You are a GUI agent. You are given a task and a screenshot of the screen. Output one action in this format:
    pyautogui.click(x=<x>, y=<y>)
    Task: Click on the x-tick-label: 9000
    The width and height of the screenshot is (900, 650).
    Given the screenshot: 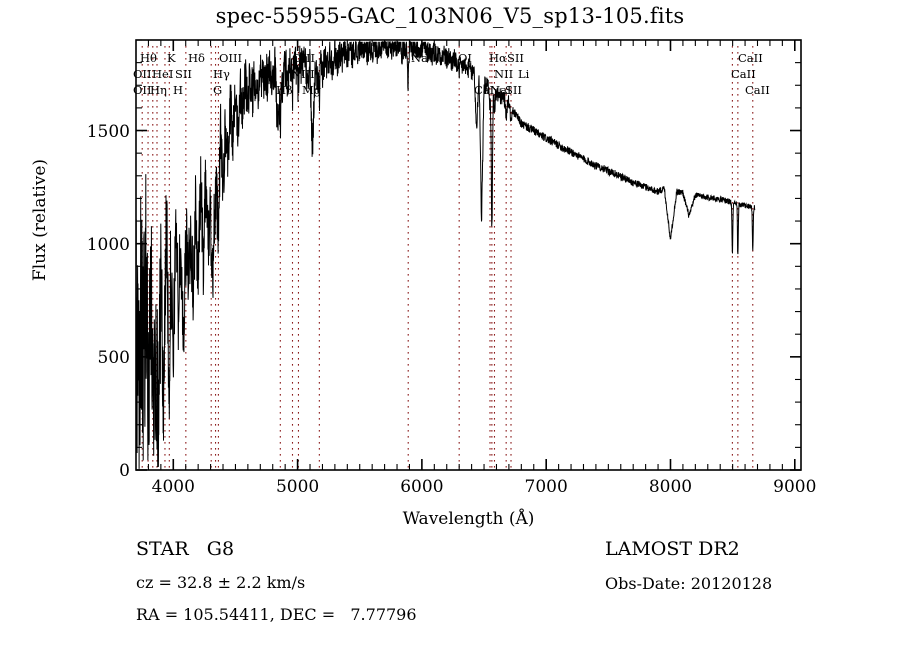 What is the action you would take?
    pyautogui.click(x=795, y=487)
    